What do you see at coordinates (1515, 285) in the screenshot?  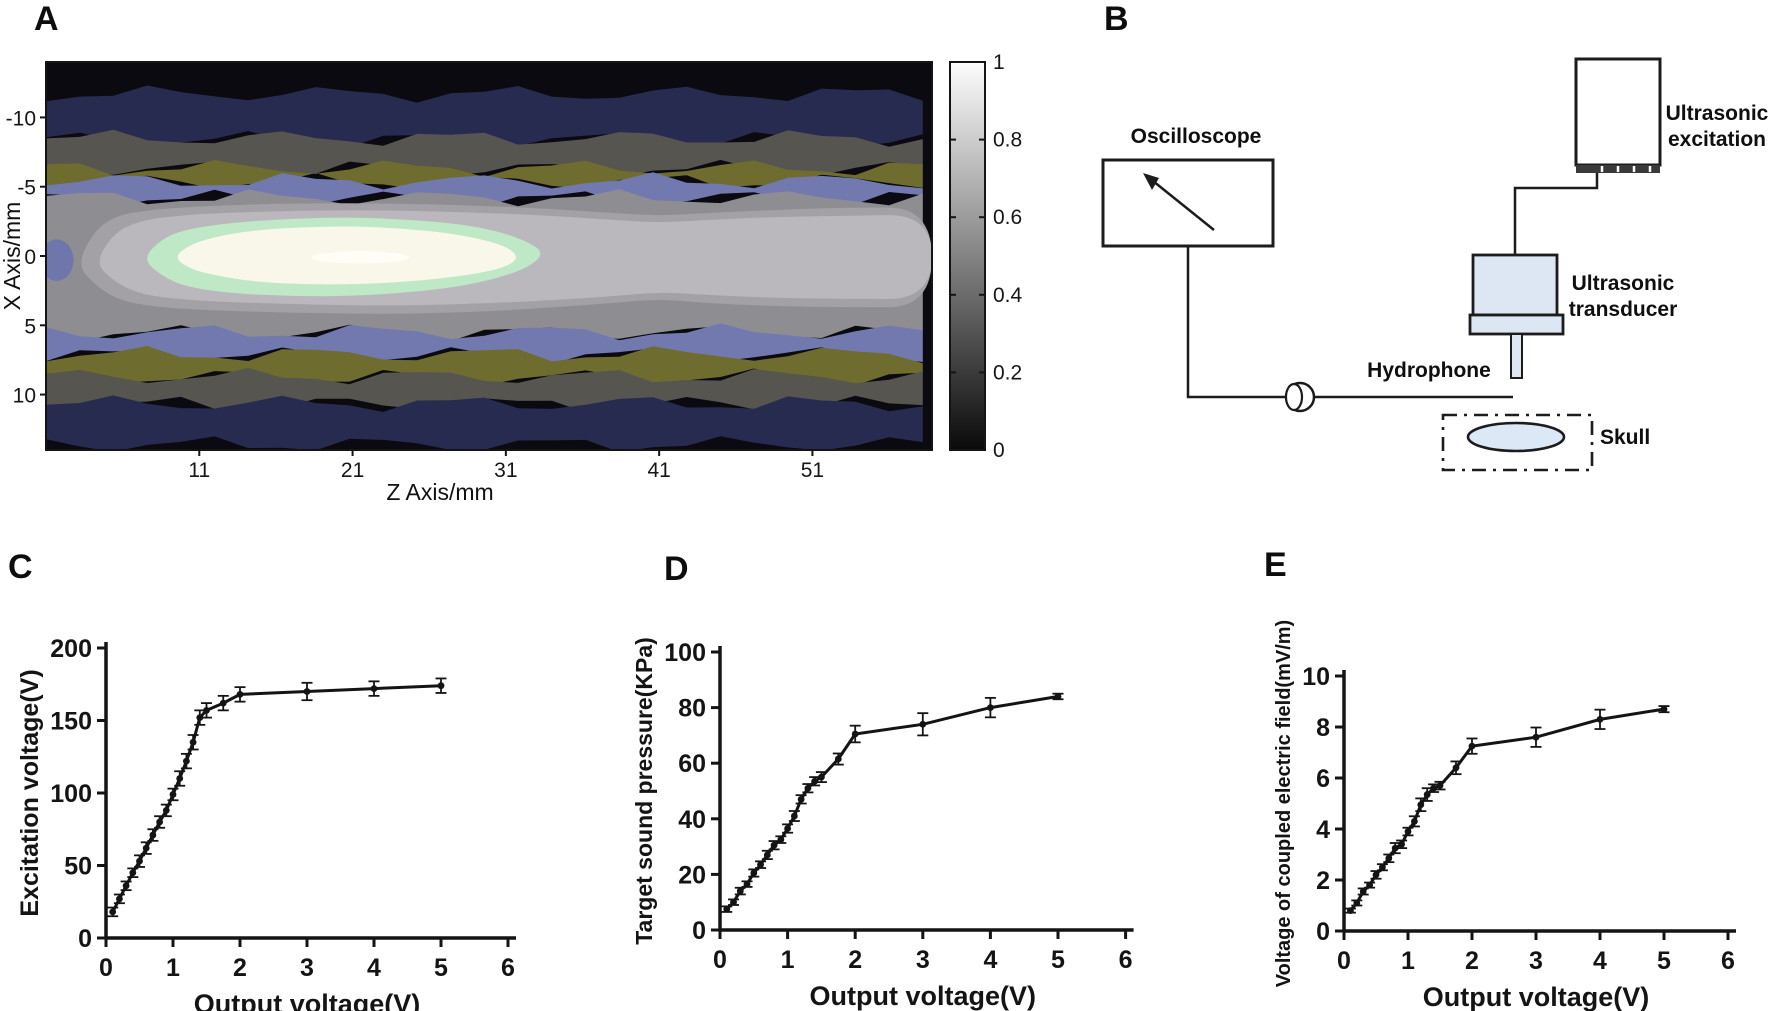 I see `transducer-body` at bounding box center [1515, 285].